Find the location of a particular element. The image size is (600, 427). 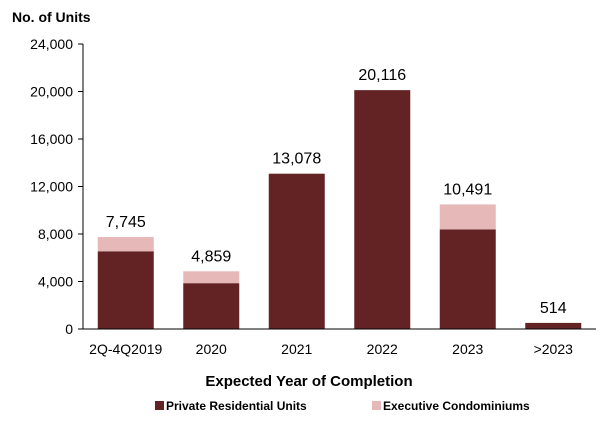

x-axis-title: Expected Year of Completion is located at coordinates (308, 381).